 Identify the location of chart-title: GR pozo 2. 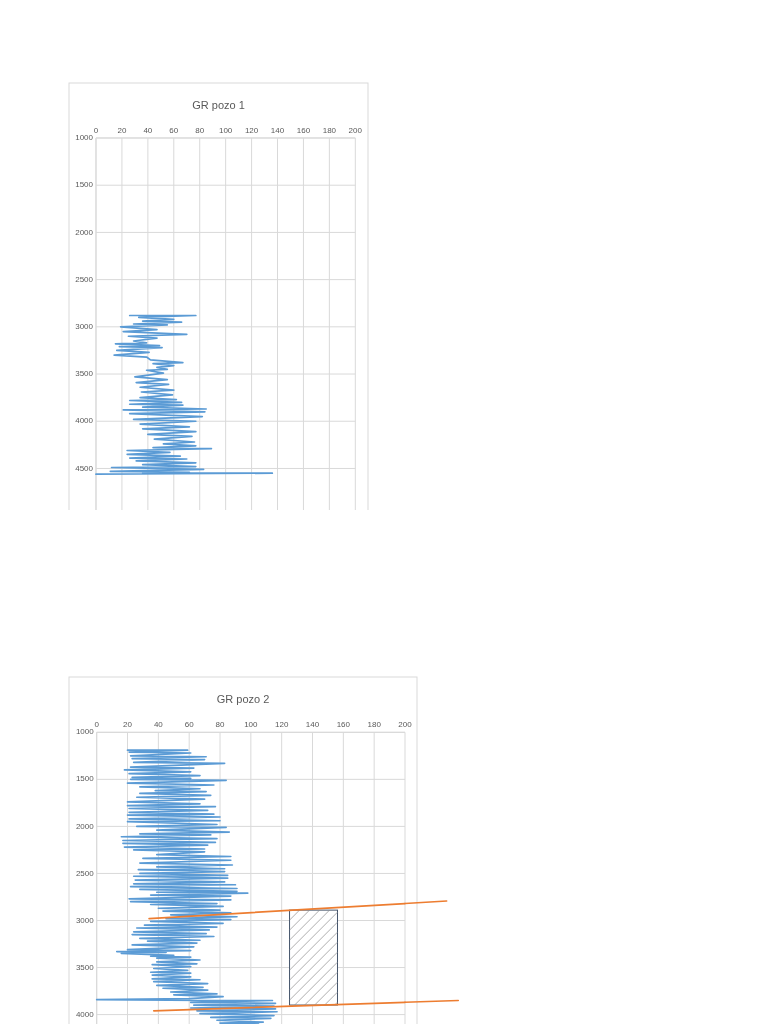
(243, 698).